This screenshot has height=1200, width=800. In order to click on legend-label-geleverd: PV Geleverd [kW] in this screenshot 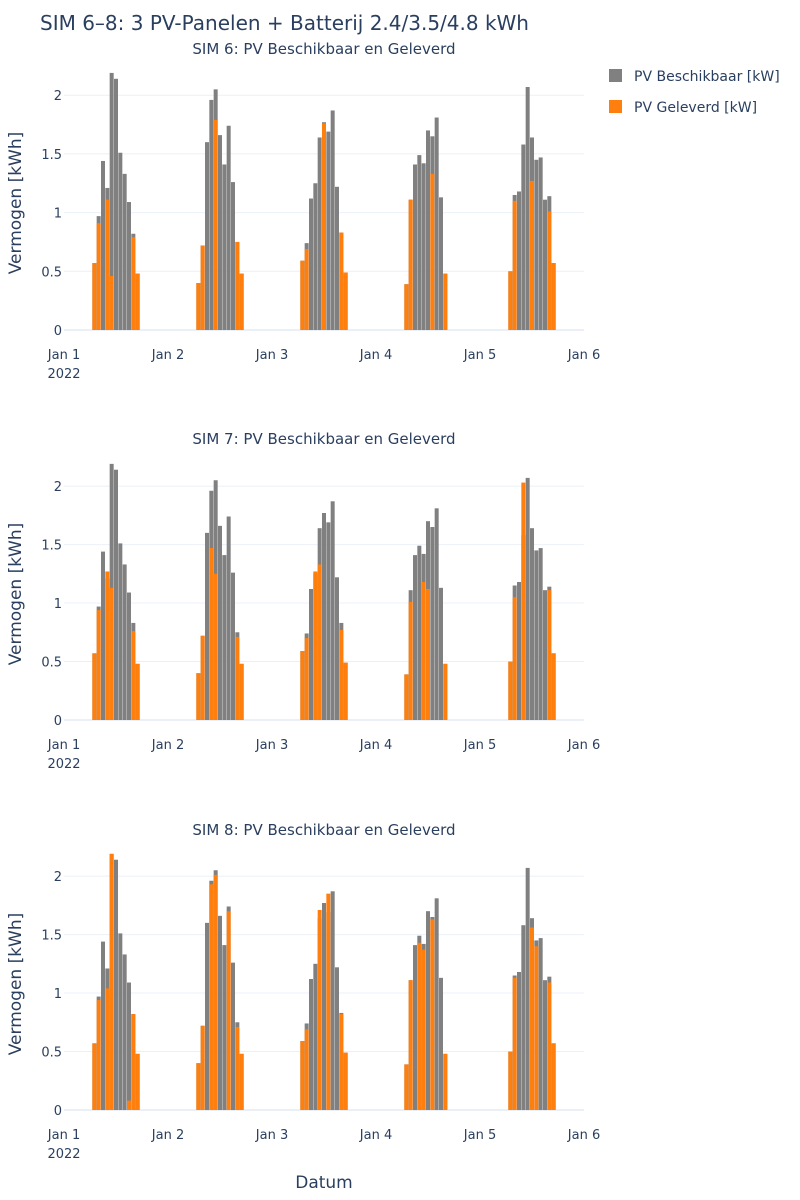, I will do `click(695, 108)`.